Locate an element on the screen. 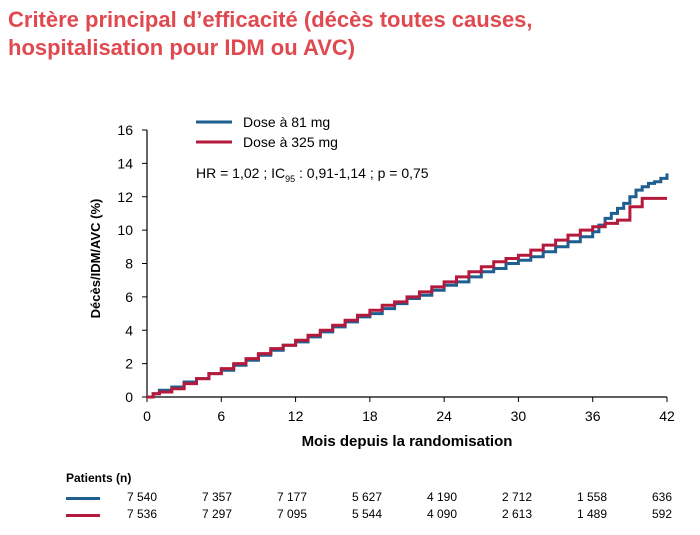 This screenshot has height=535, width=700. y-tick-label: 16 is located at coordinates (125, 130).